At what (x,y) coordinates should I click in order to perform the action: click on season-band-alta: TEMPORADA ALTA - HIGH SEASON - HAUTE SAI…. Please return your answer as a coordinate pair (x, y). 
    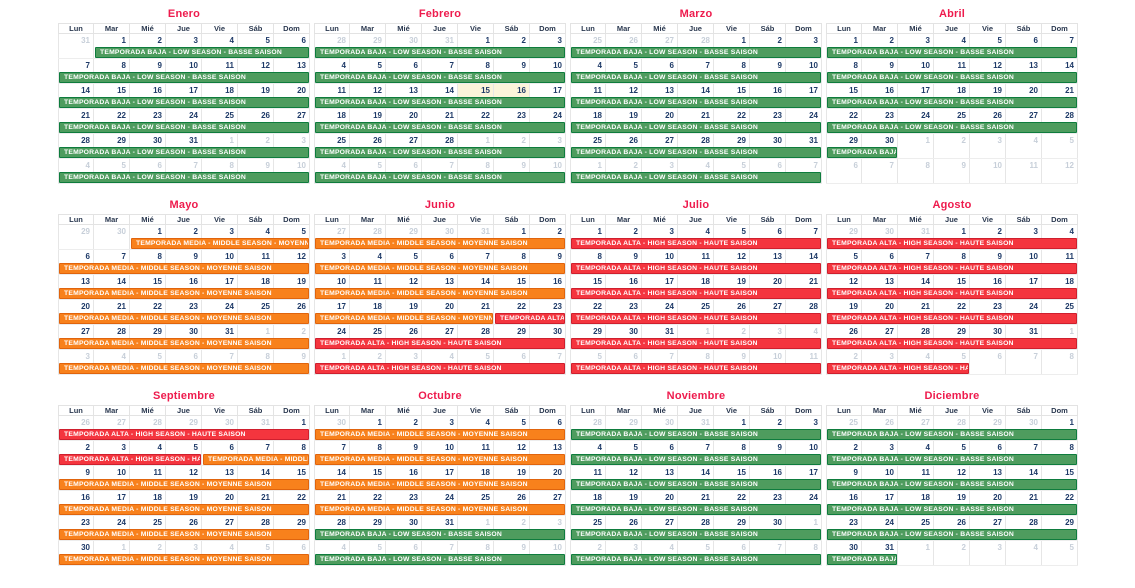
    Looking at the image, I should click on (952, 343).